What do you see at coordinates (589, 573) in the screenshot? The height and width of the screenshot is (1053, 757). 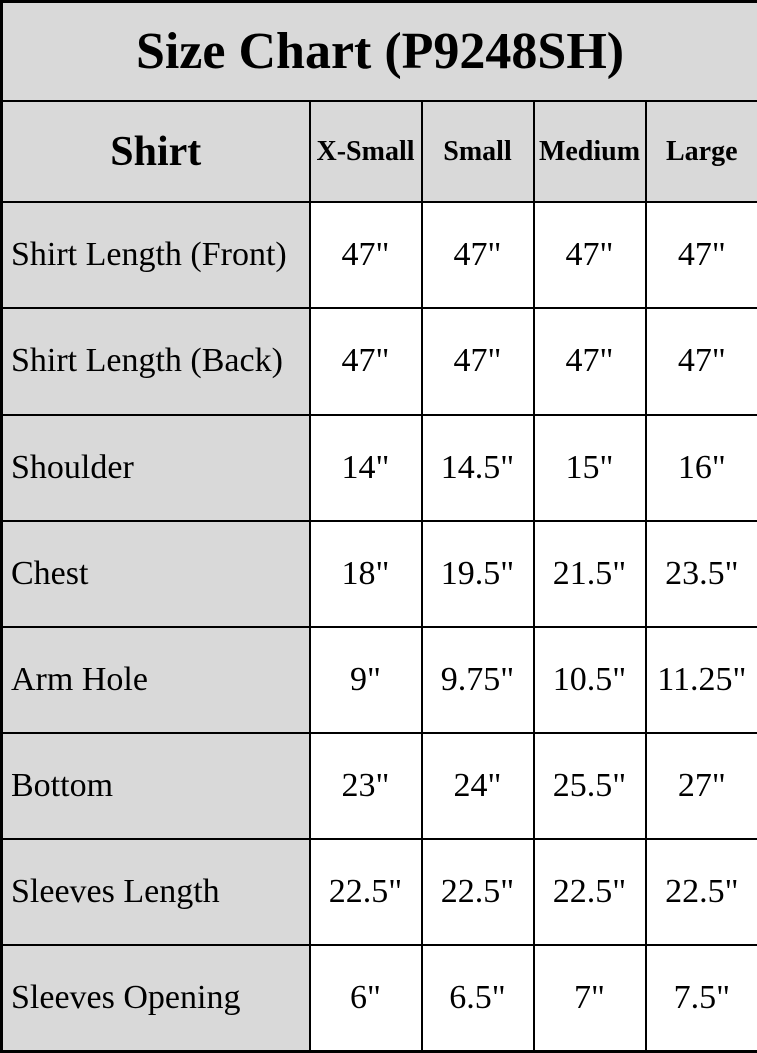 I see `size-value-cell: 21.5"` at bounding box center [589, 573].